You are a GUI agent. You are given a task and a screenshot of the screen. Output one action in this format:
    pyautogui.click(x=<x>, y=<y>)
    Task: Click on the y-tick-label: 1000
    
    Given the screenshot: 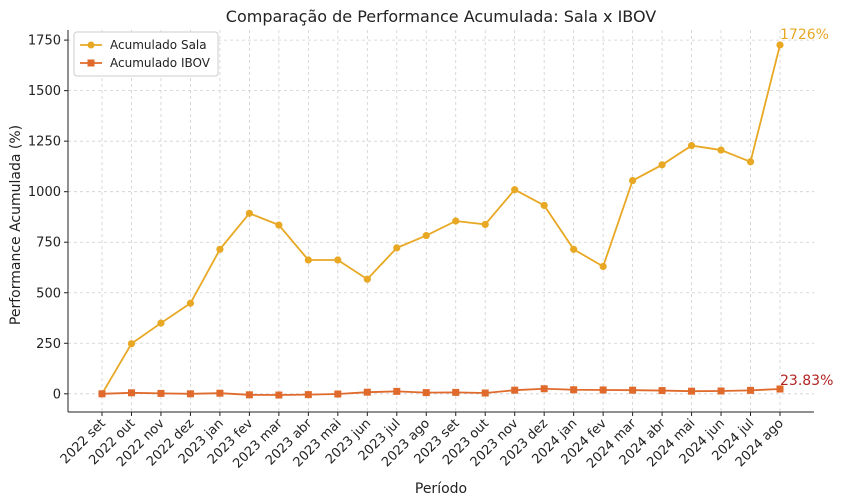 What is the action you would take?
    pyautogui.click(x=44, y=192)
    